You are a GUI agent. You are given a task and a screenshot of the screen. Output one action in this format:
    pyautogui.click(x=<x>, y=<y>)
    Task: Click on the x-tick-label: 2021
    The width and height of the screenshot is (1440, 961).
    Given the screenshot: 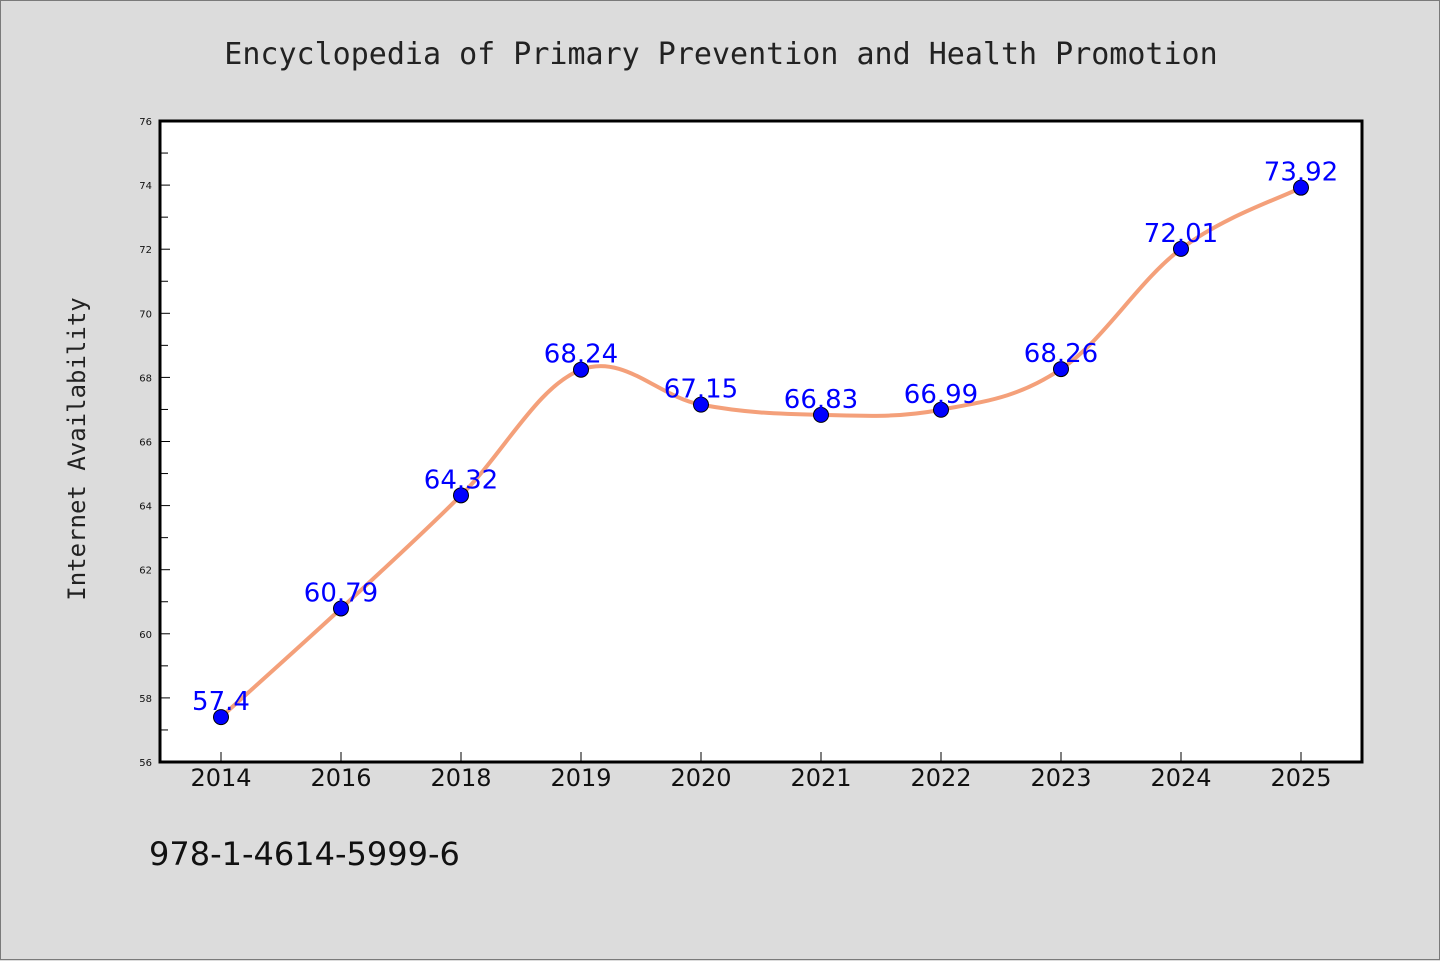 What is the action you would take?
    pyautogui.click(x=820, y=778)
    